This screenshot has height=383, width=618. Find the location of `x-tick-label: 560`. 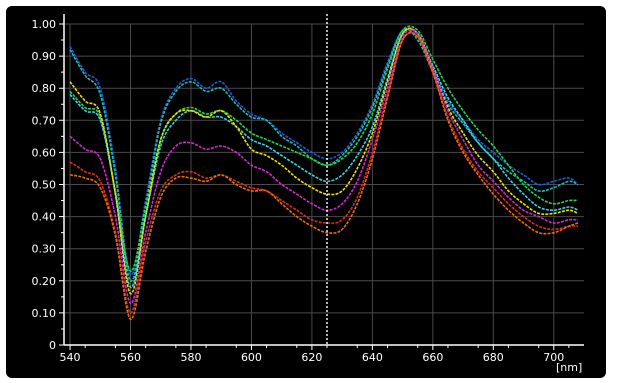

x-tick-label: 560 is located at coordinates (130, 357).